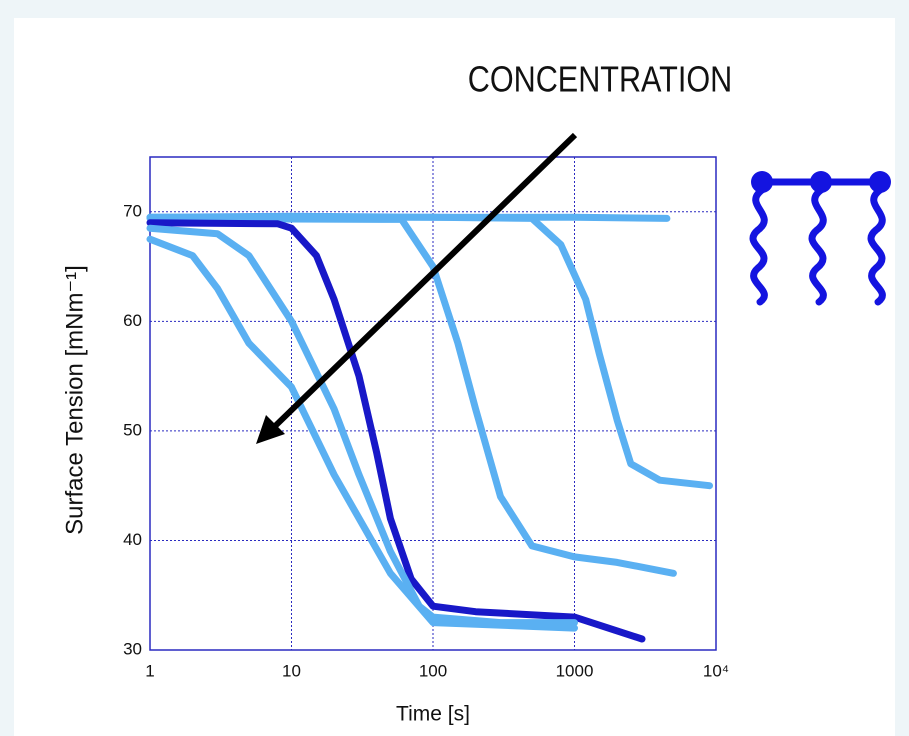 The image size is (909, 736). I want to click on x-tick-label: 1000, so click(575, 670).